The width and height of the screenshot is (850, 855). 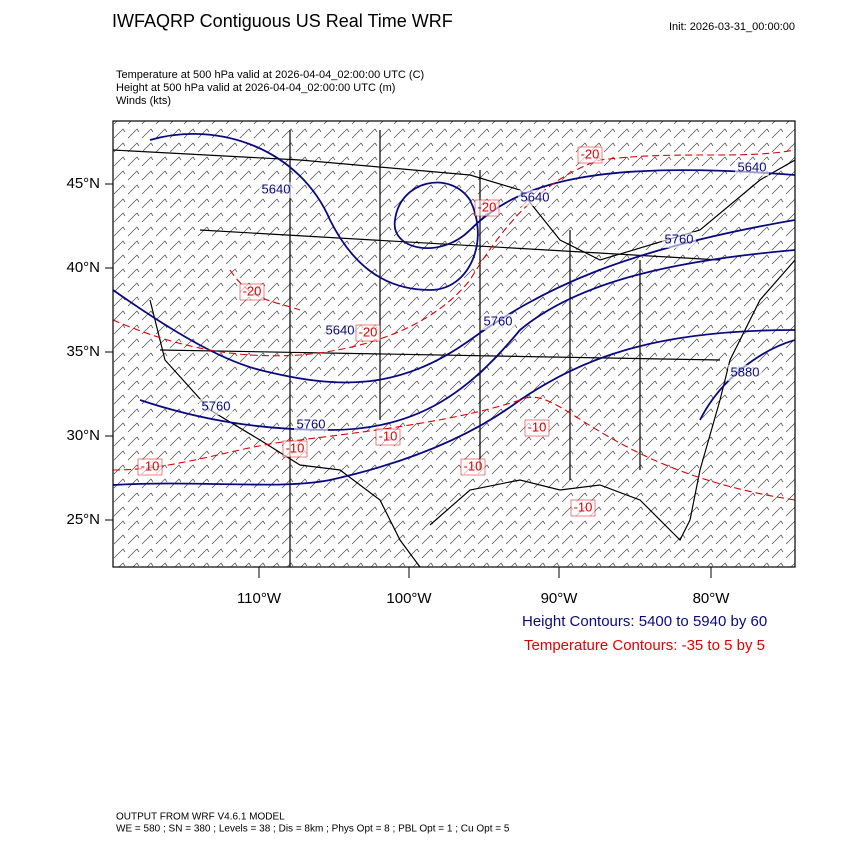 What do you see at coordinates (409, 598) in the screenshot?
I see `lon-label: 100°W` at bounding box center [409, 598].